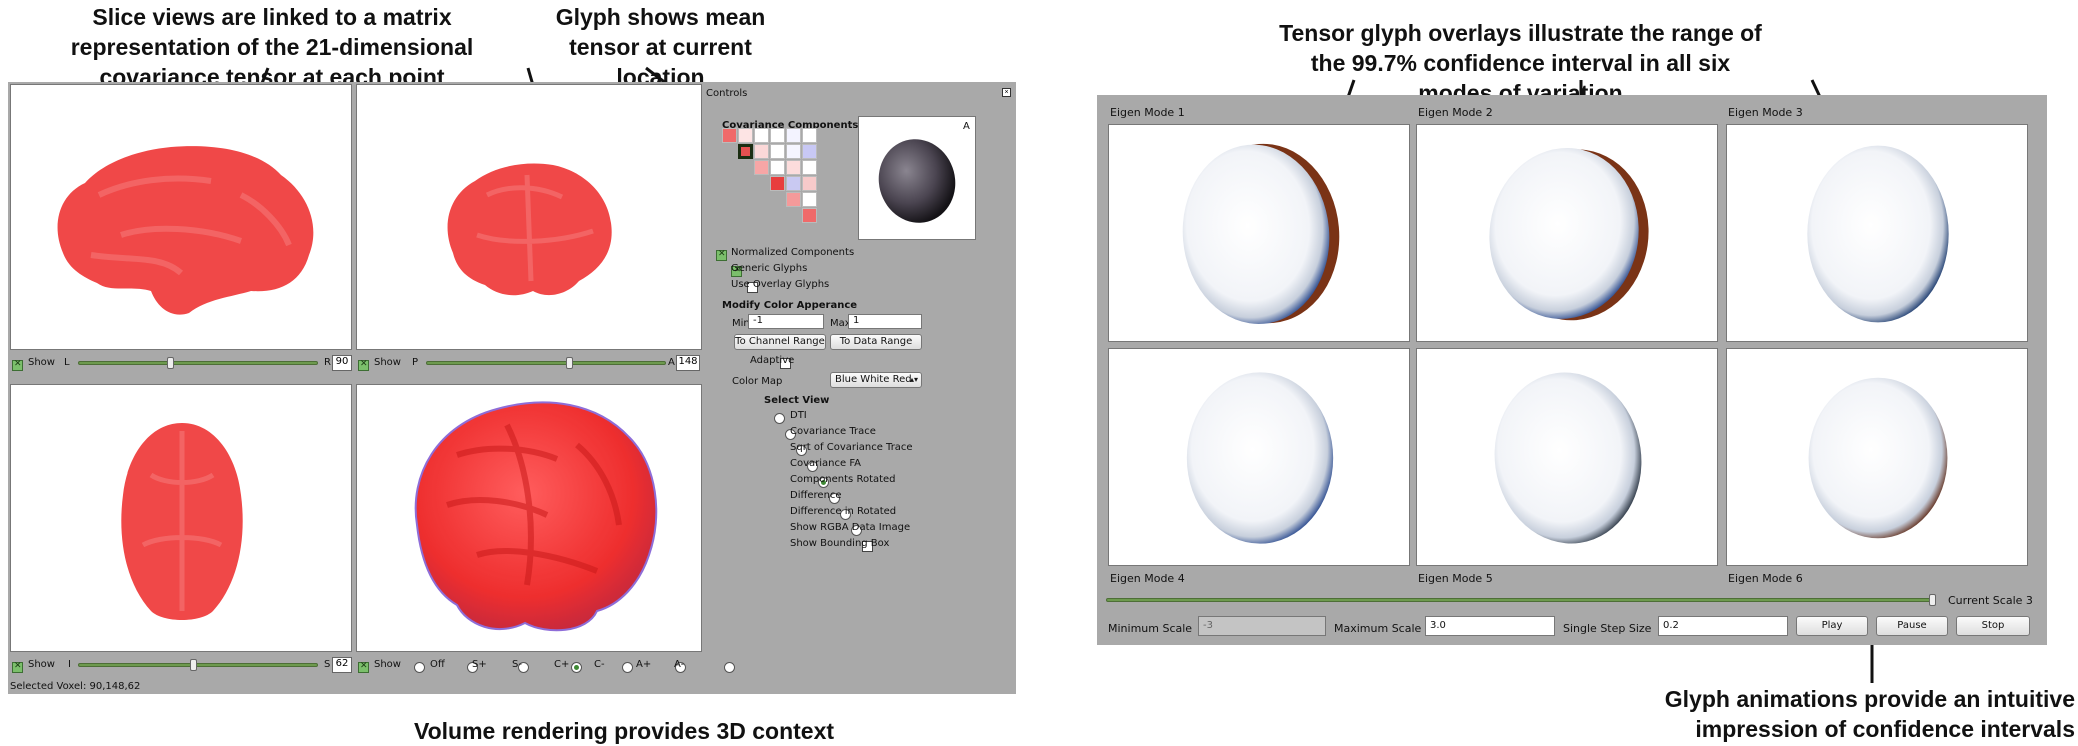  I want to click on eigen-mode-label: Eigen Mode 2, so click(1455, 112).